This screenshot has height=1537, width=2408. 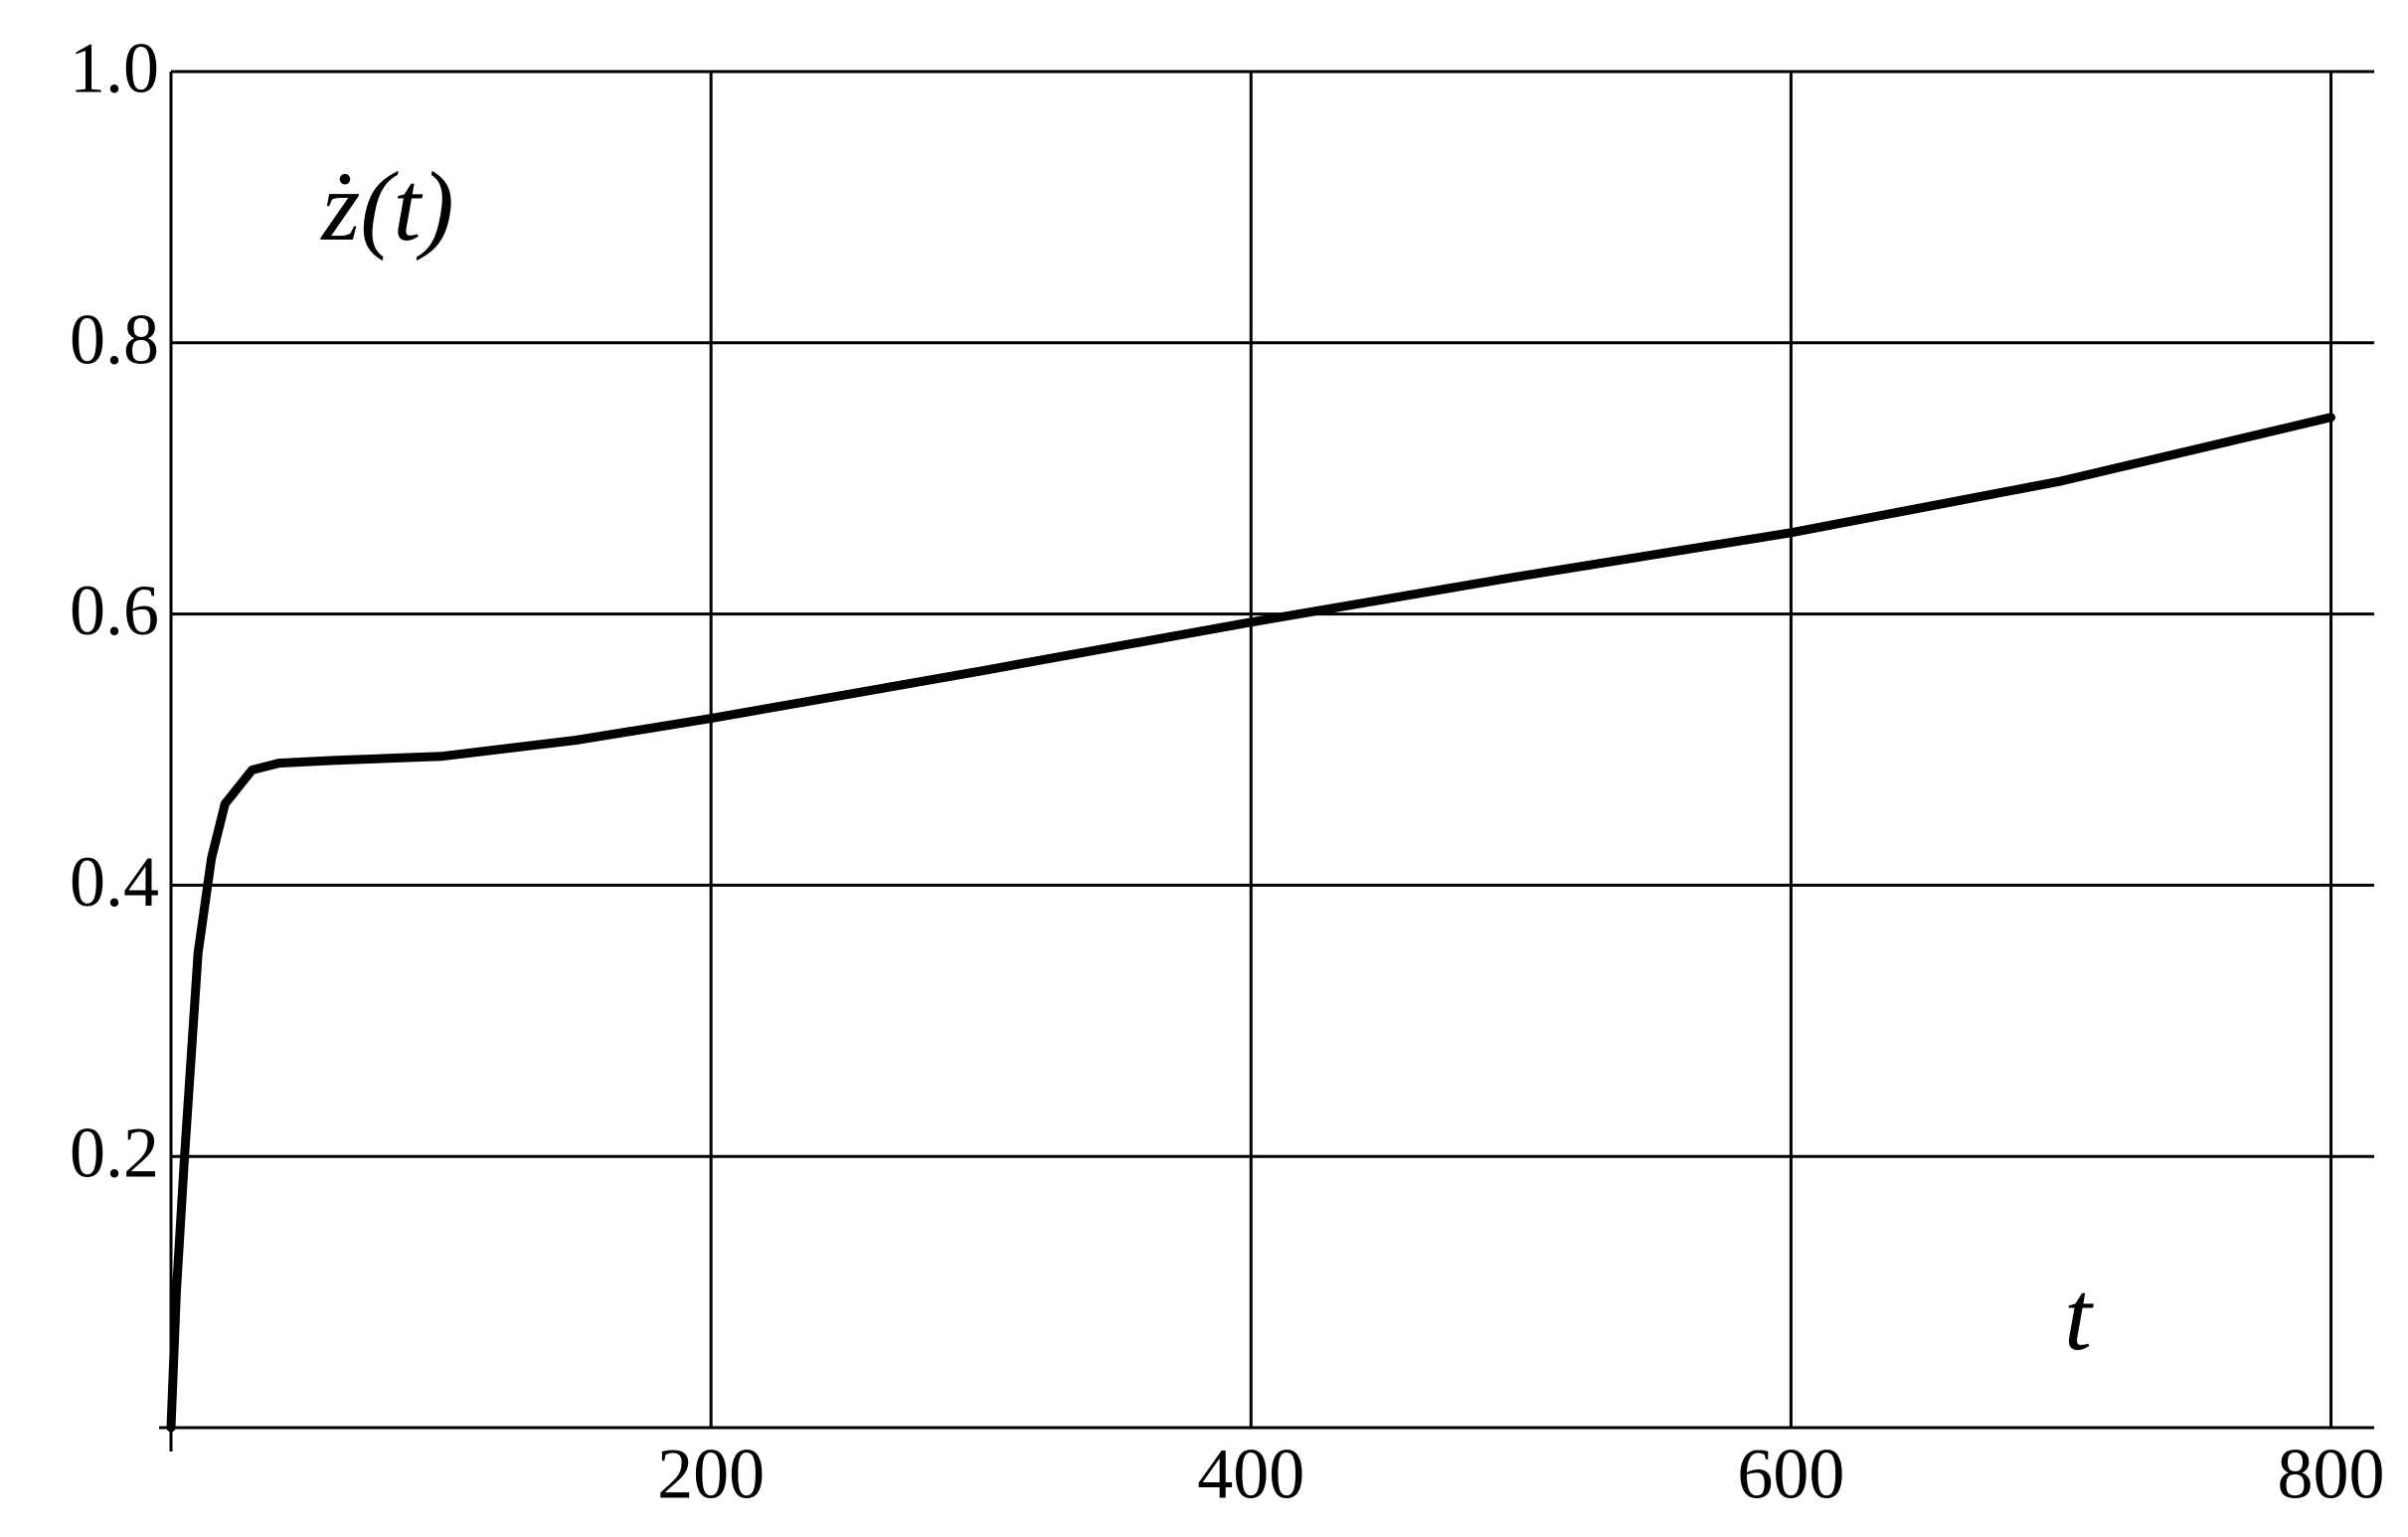 I want to click on x-tick-label: 400, so click(x=1250, y=1475).